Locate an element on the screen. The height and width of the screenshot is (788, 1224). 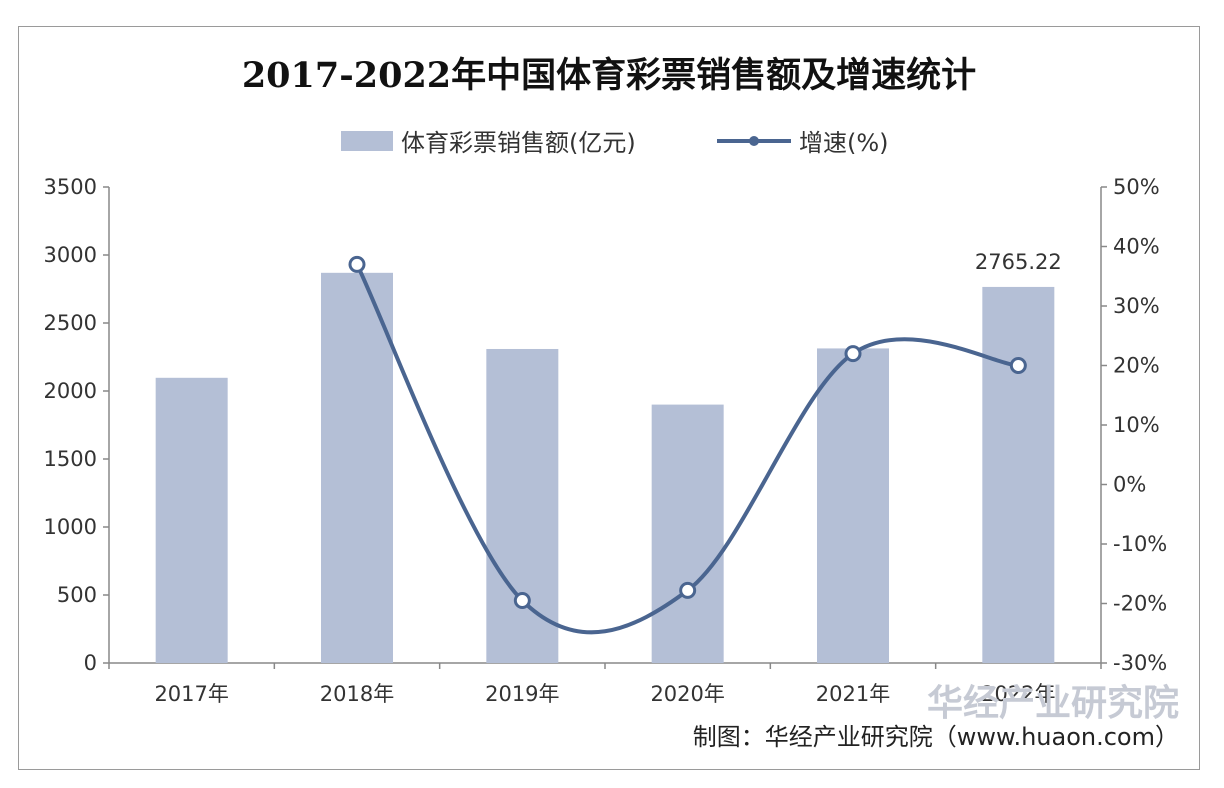
right-tick-label: 20% is located at coordinates (1136, 366).